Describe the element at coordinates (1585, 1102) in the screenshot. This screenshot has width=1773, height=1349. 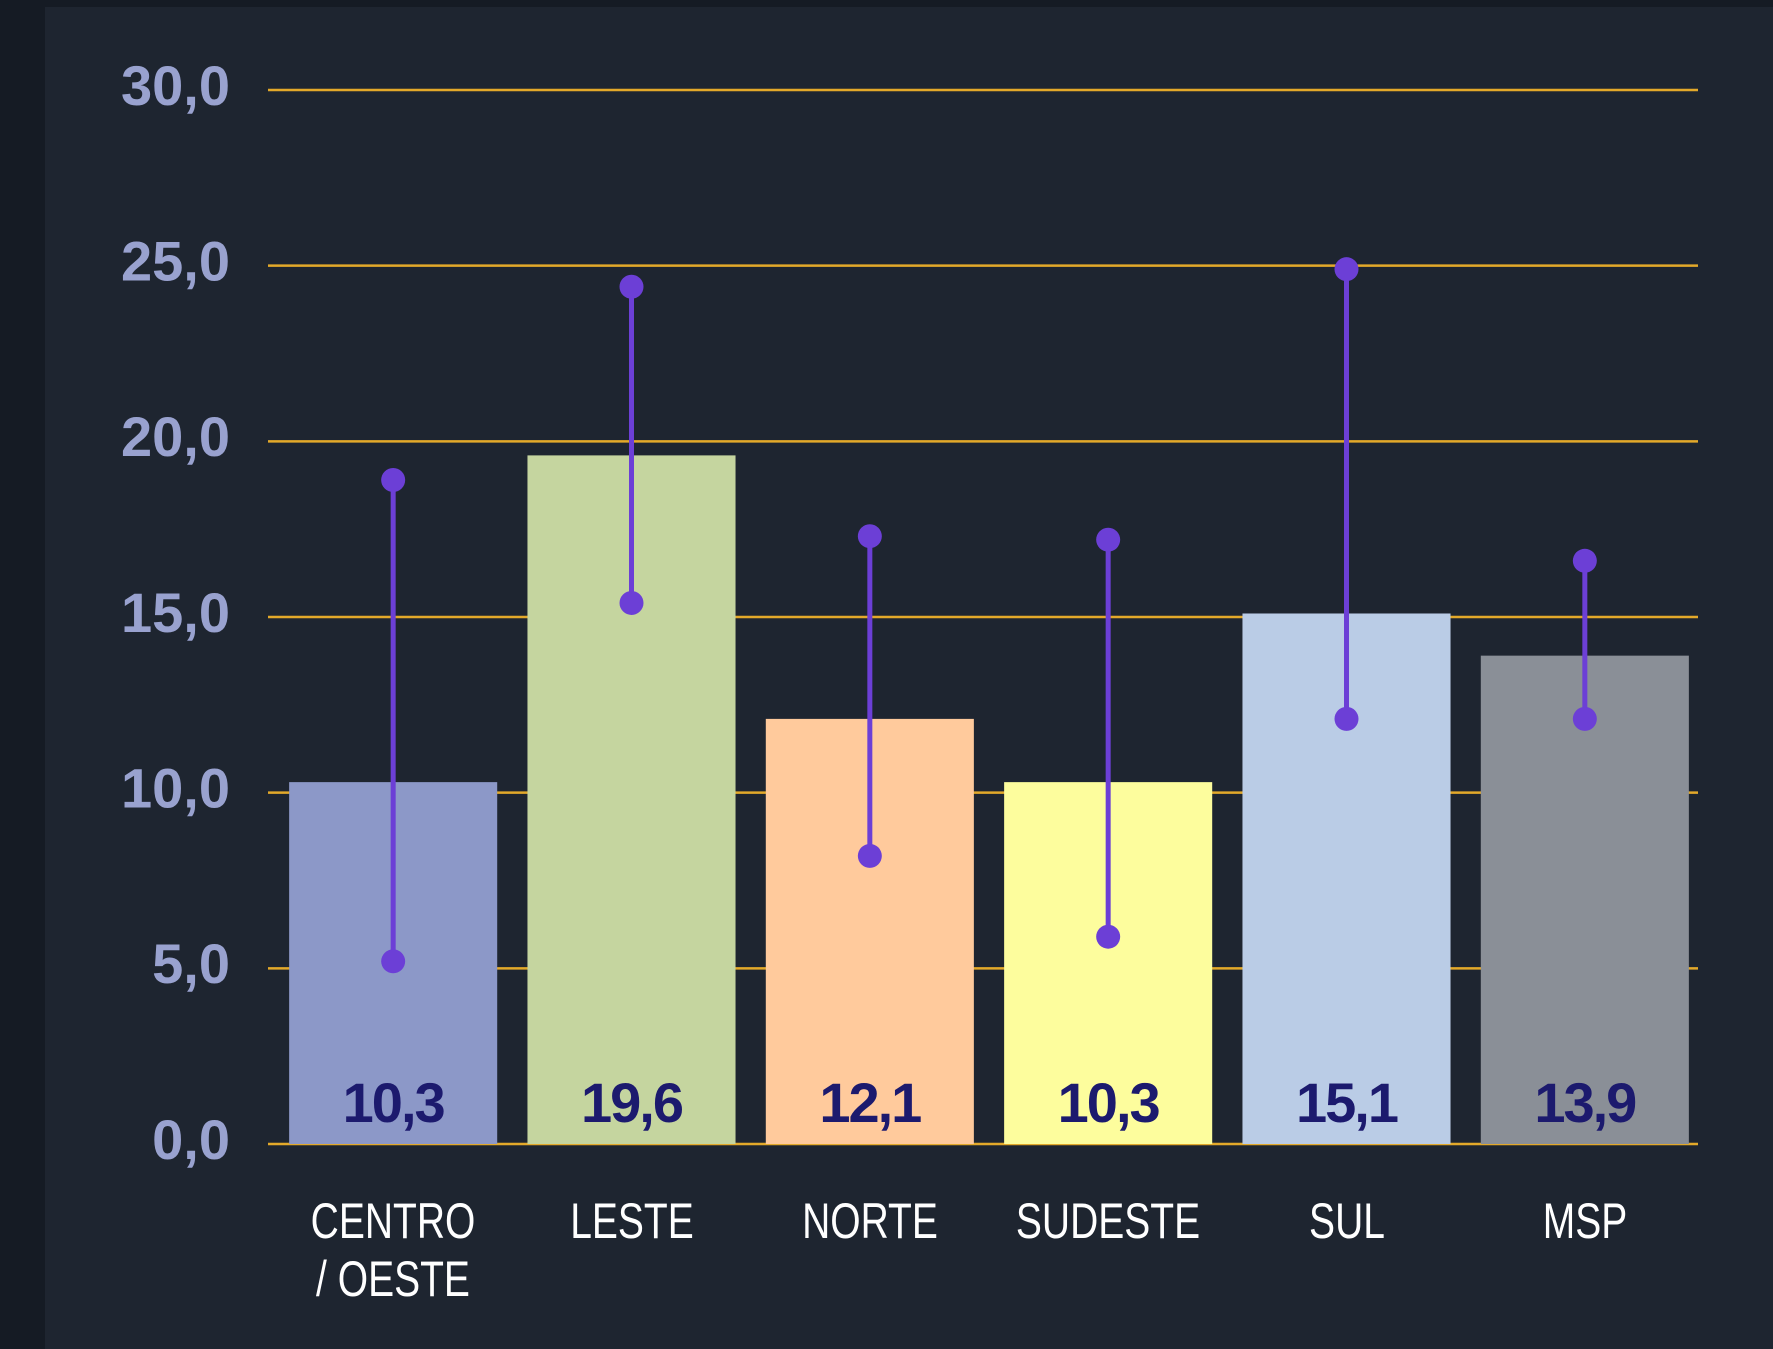
I see `value-label: 13,9` at that location.